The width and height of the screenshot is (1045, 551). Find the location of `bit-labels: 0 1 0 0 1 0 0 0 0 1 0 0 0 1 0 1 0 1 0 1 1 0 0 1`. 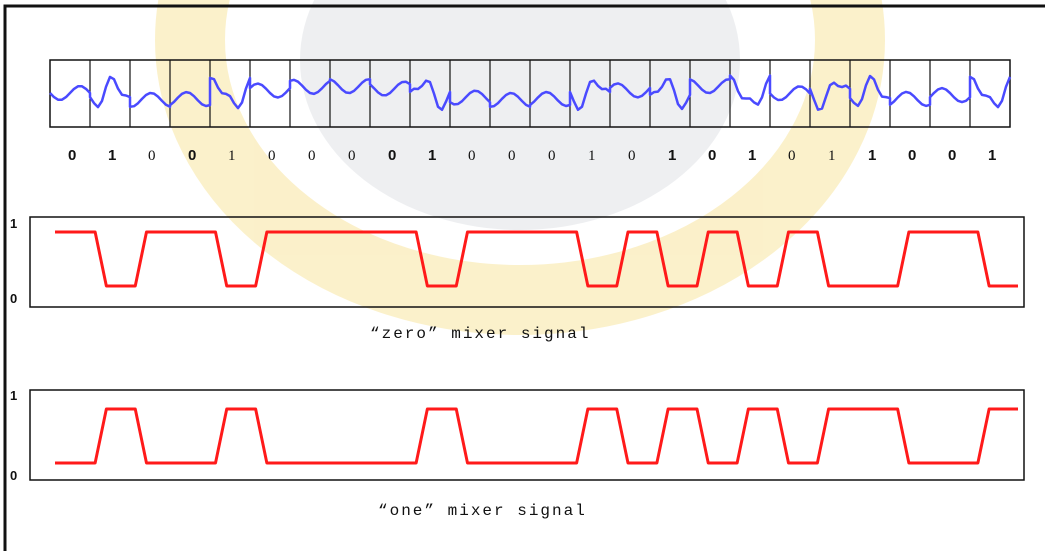

bit-labels: 0 1 0 0 1 0 0 0 0 1 0 0 0 1 0 1 0 1 0 1 1 0 0 1 is located at coordinates (532, 155).